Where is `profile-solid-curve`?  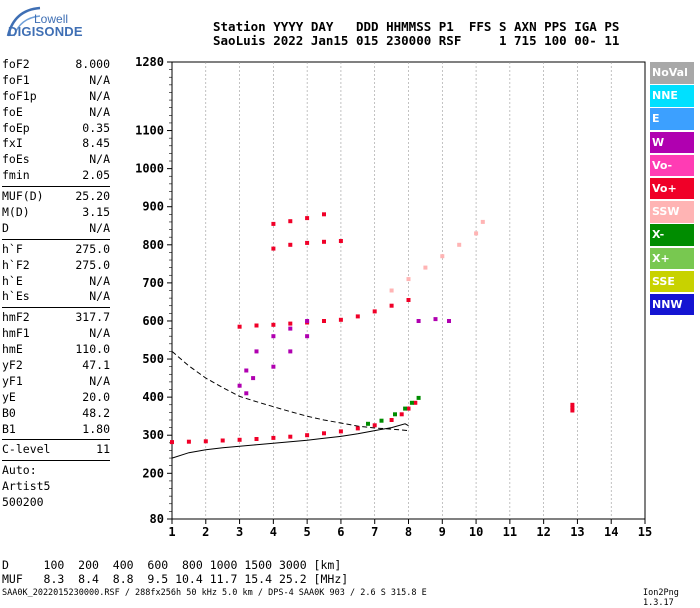 profile-solid-curve is located at coordinates (290, 441).